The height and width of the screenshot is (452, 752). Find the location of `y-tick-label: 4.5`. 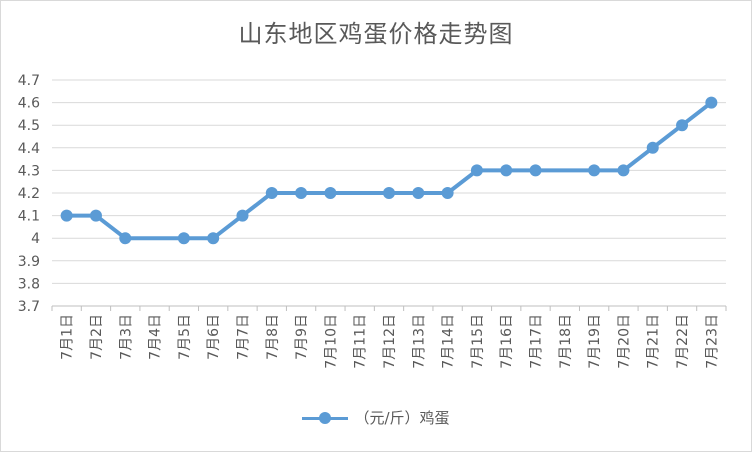

y-tick-label: 4.5 is located at coordinates (29, 126).